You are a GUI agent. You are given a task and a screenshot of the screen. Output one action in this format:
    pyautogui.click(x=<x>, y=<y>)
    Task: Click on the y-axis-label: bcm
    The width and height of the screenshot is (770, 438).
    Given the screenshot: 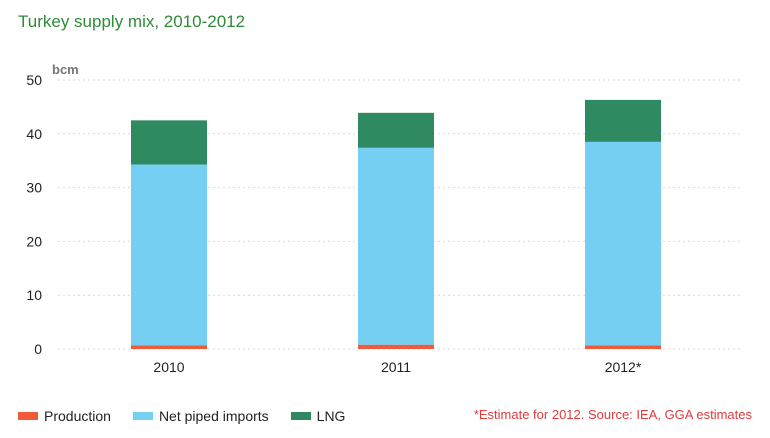 What is the action you would take?
    pyautogui.click(x=65, y=69)
    